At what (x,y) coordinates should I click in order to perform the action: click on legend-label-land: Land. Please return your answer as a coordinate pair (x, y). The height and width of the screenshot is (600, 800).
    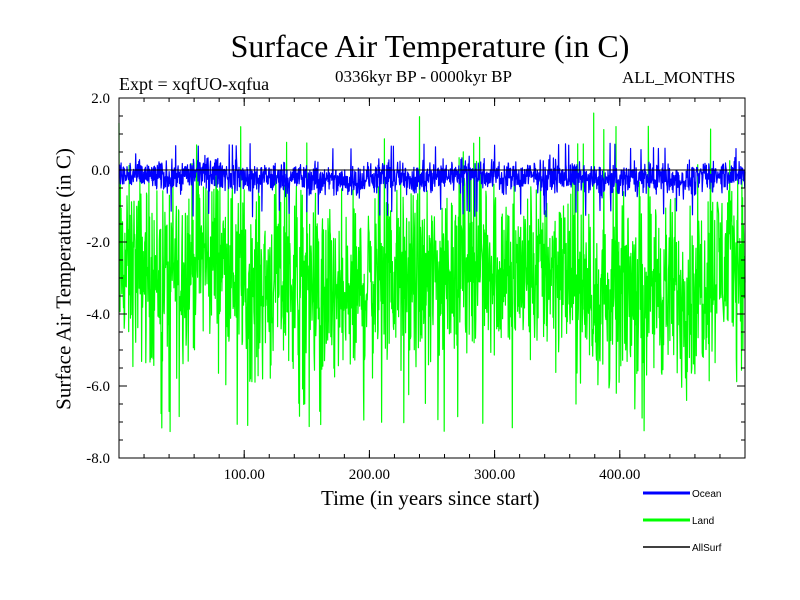
    Looking at the image, I should click on (703, 521).